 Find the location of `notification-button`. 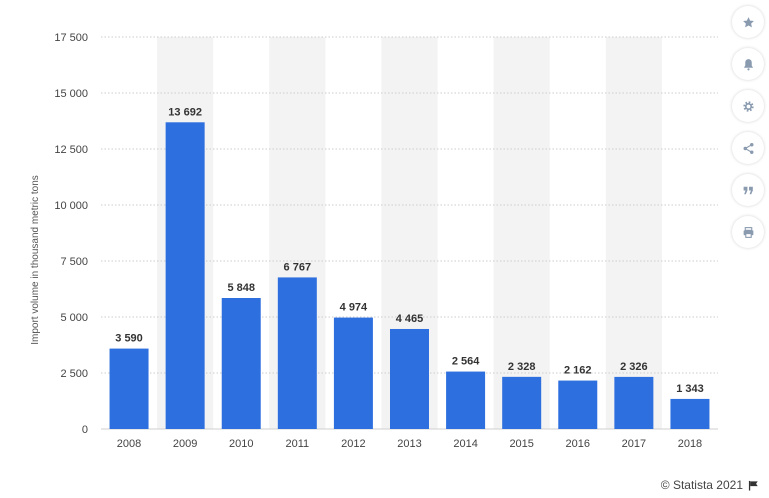

notification-button is located at coordinates (748, 64).